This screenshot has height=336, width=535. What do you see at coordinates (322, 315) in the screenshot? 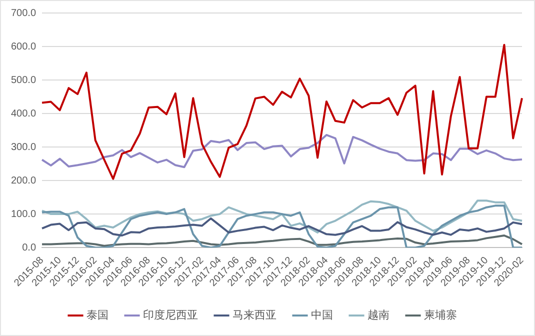
I see `legend-label: 中国` at bounding box center [322, 315].